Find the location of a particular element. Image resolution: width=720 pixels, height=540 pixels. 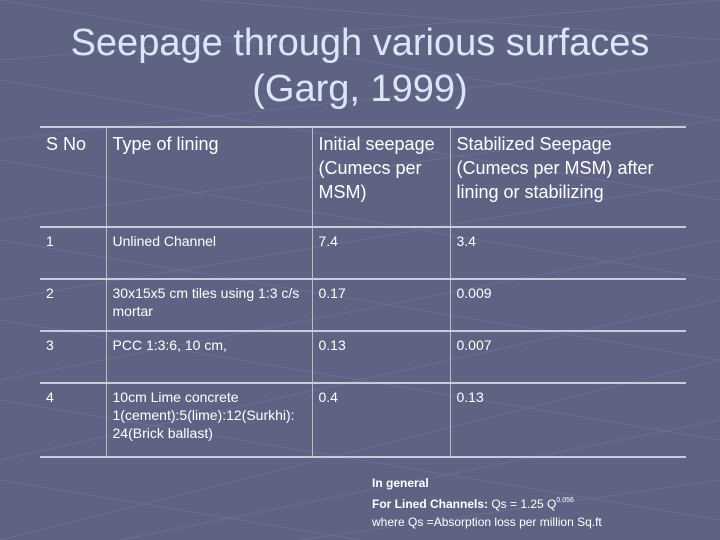

cell-initial-seepage: 7.4 is located at coordinates (380, 253).